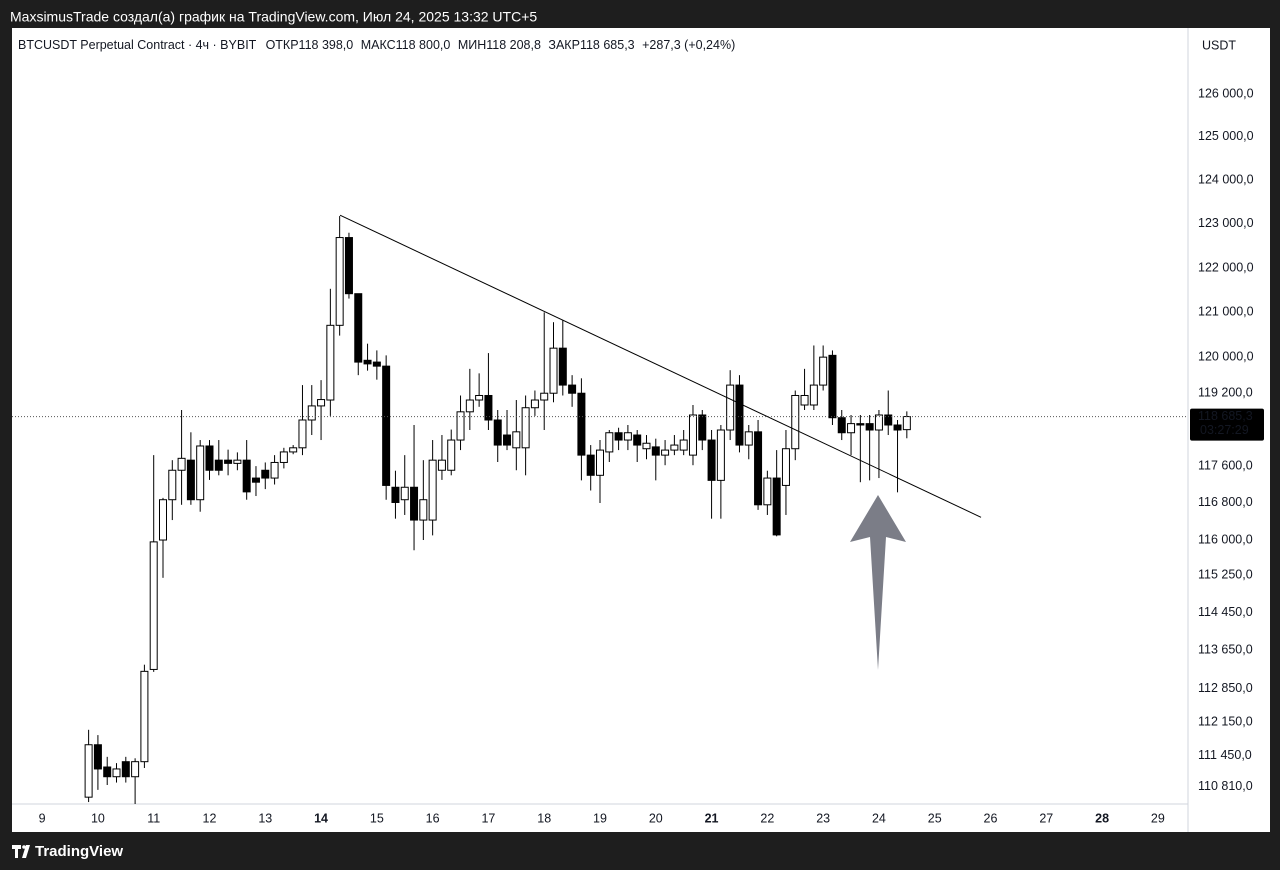  Describe the element at coordinates (326, 45) in the screenshot. I see `ohlc-value: 118 398,0` at that location.